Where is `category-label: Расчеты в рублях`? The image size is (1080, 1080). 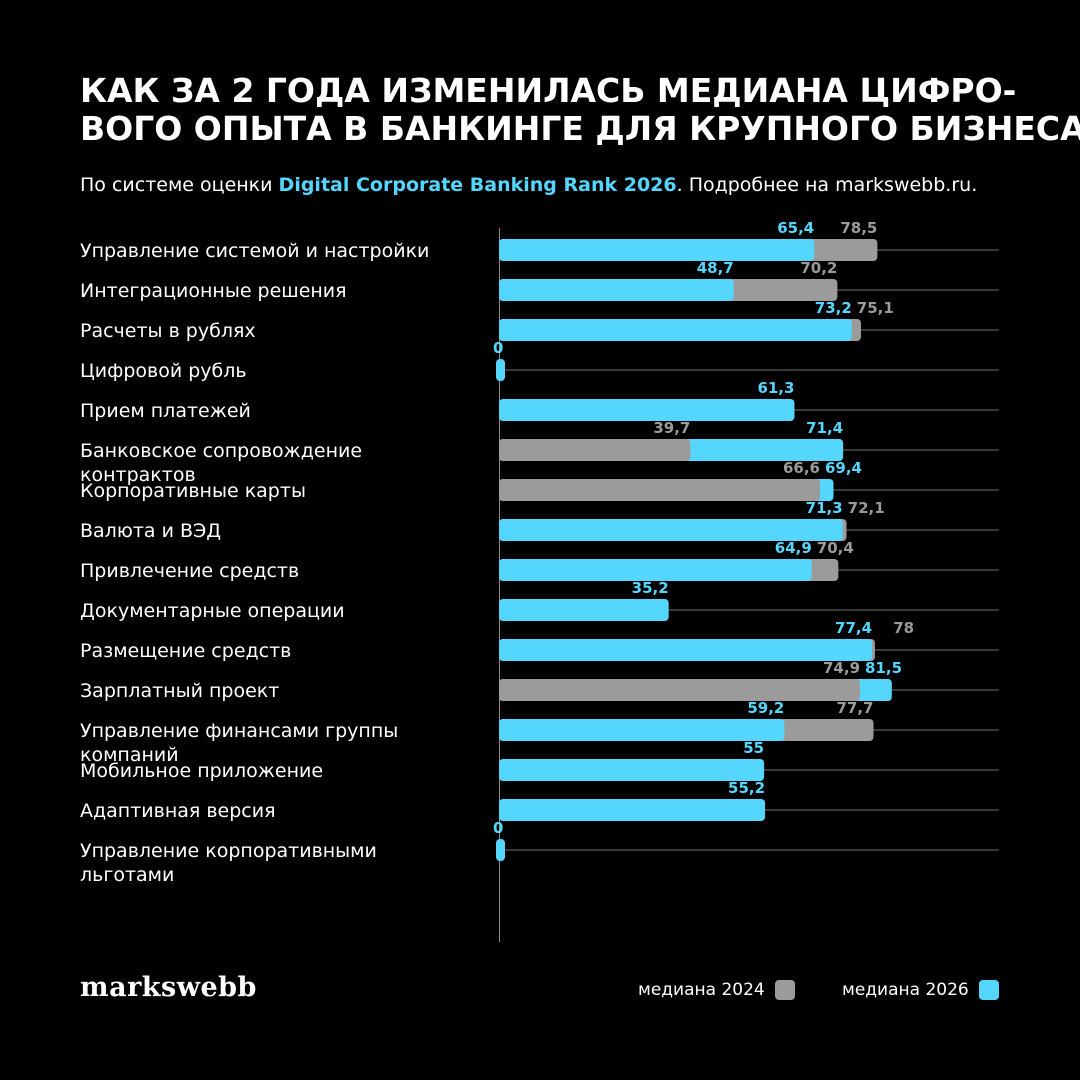 category-label: Расчеты в рублях is located at coordinates (168, 331).